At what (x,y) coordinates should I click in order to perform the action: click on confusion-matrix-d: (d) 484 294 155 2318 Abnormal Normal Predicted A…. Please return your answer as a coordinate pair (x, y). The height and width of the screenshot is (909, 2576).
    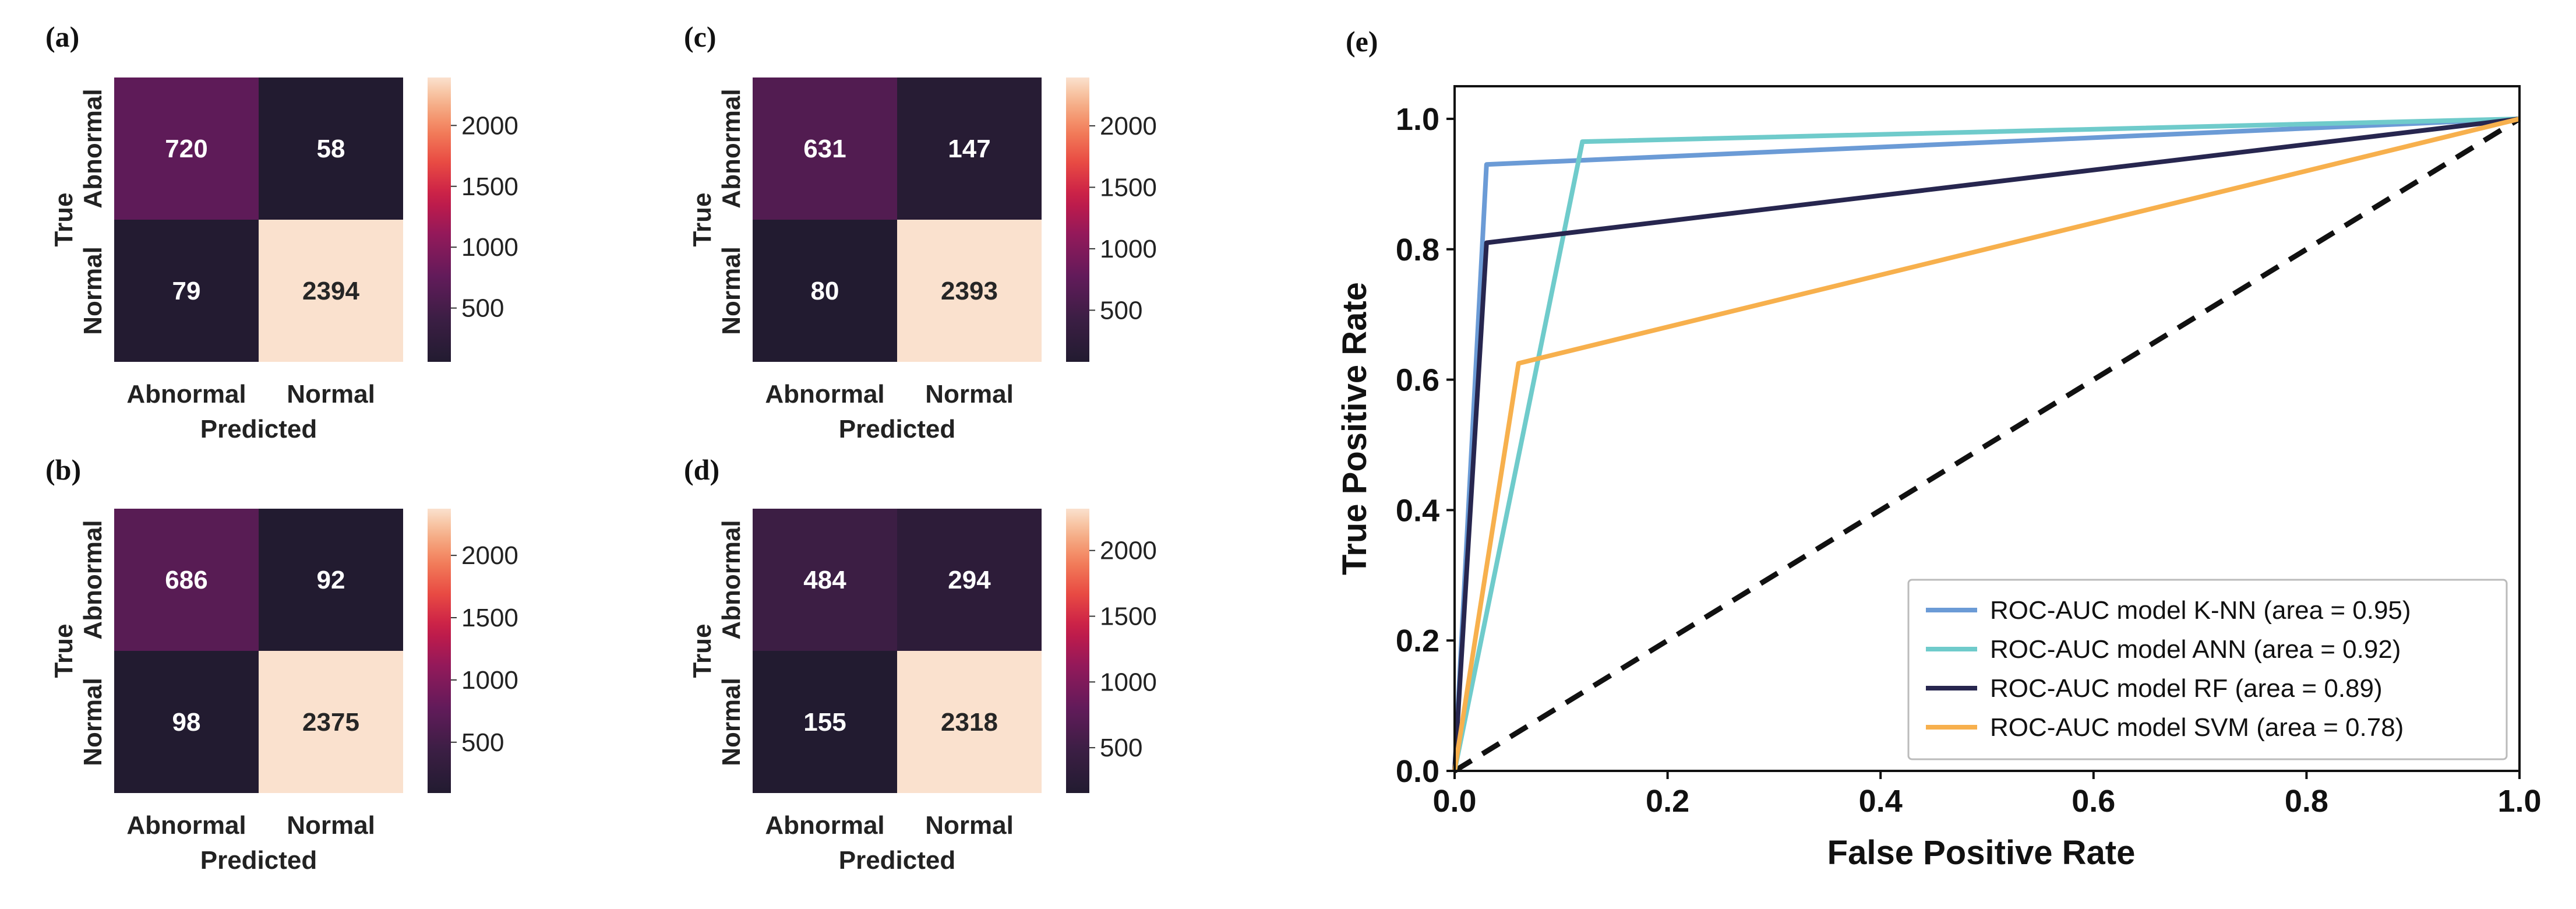
    Looking at the image, I should click on (920, 664).